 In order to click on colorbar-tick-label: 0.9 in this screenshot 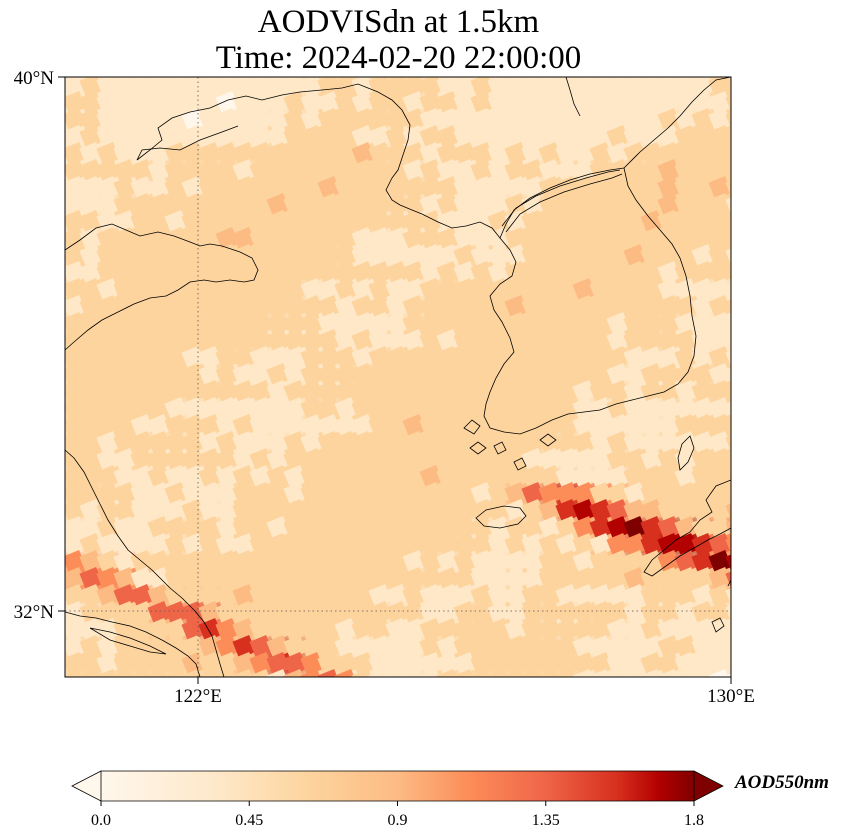, I will do `click(398, 820)`.